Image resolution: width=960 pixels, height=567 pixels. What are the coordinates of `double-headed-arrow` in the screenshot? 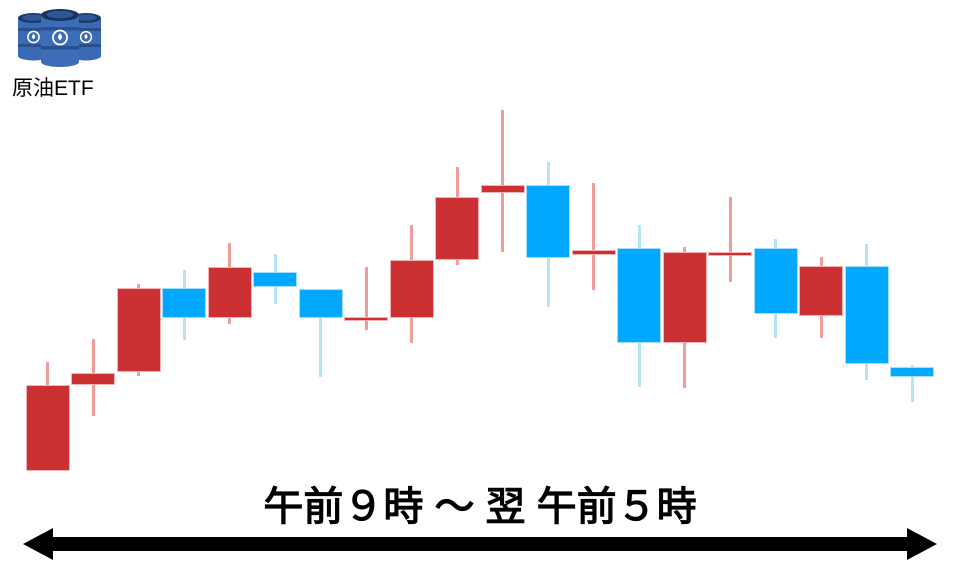 It's located at (480, 544).